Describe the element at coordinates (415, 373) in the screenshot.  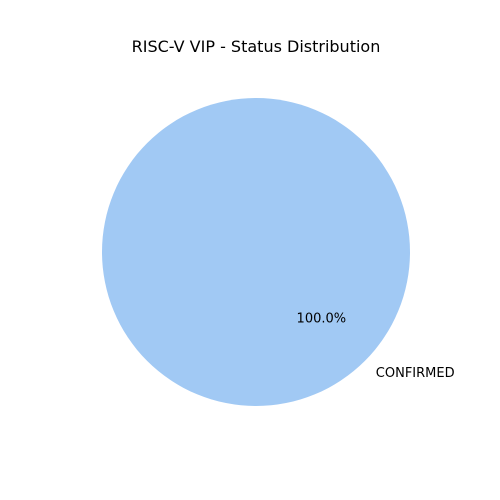
I see `slice-label: CONFIRMED` at that location.